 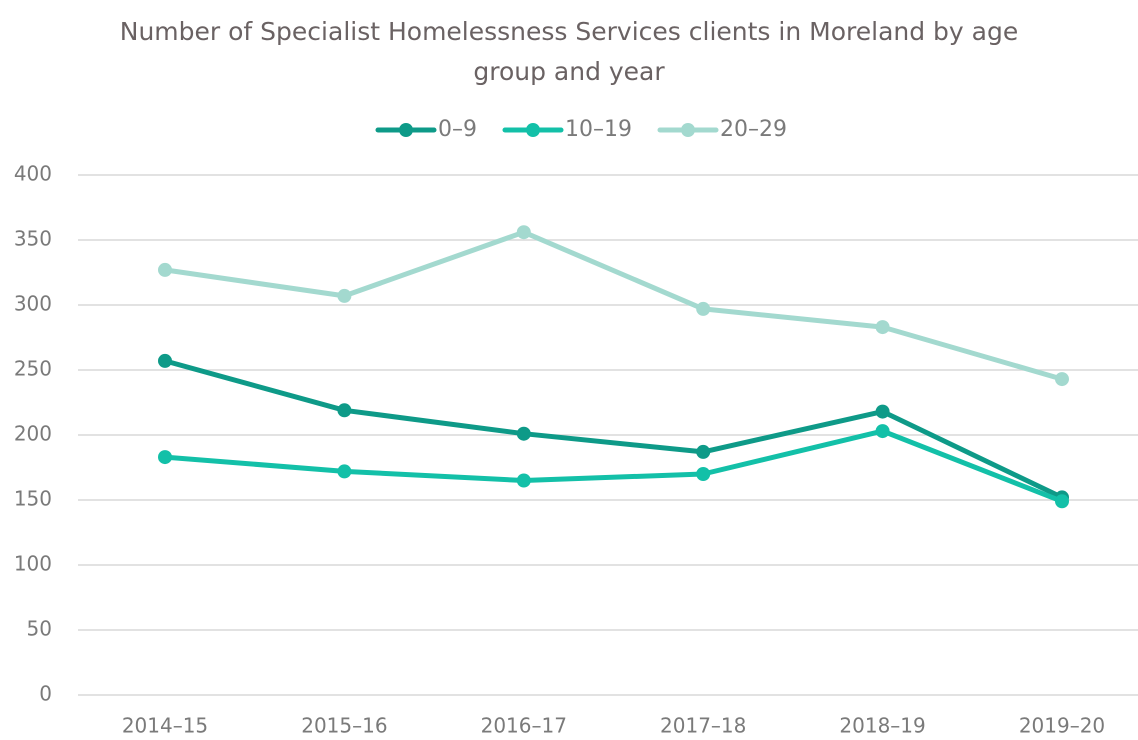 What do you see at coordinates (165, 726) in the screenshot?
I see `x-tick-label: 2014–15` at bounding box center [165, 726].